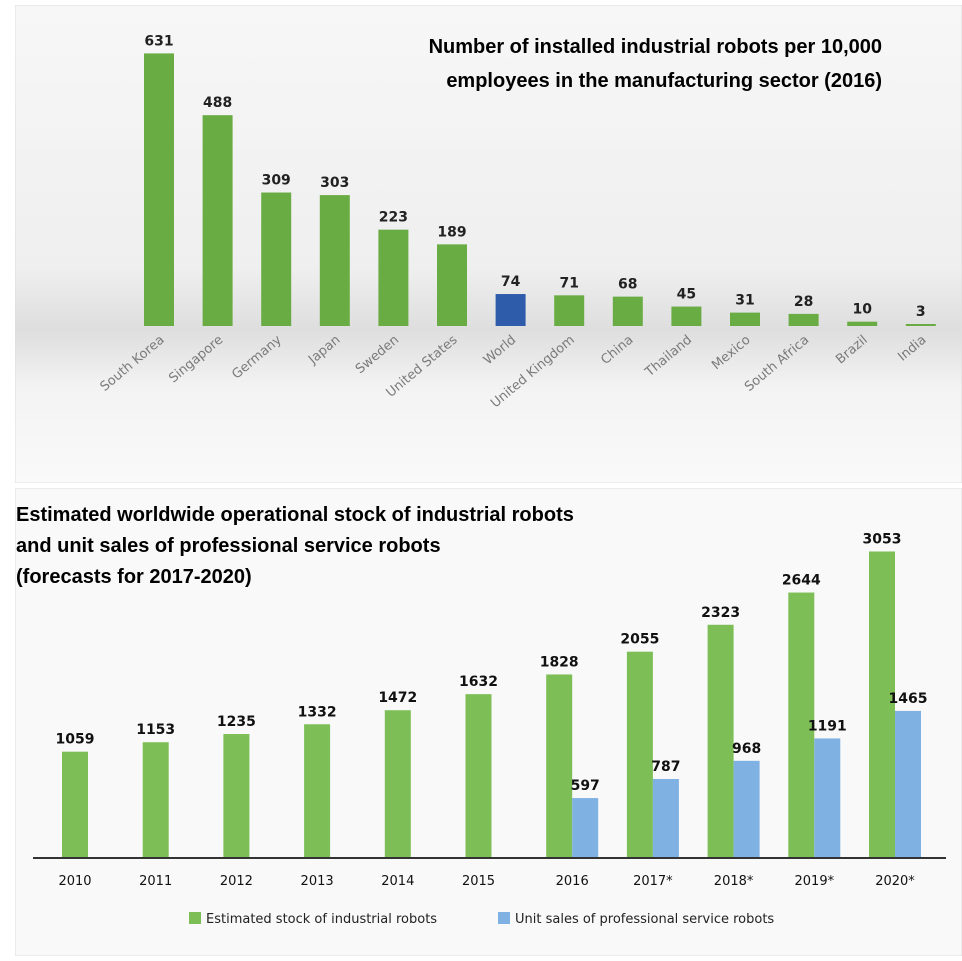 The width and height of the screenshot is (962, 961). What do you see at coordinates (827, 798) in the screenshot?
I see `bar-unit-sales-of-professional-service-robots-2019` at bounding box center [827, 798].